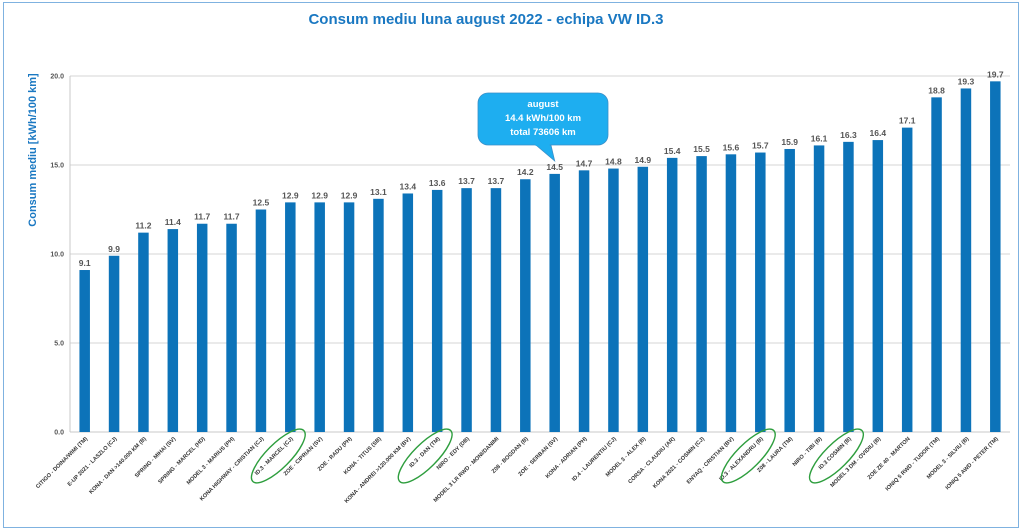 The width and height of the screenshot is (1024, 532). I want to click on data-label: 14.7, so click(584, 163).